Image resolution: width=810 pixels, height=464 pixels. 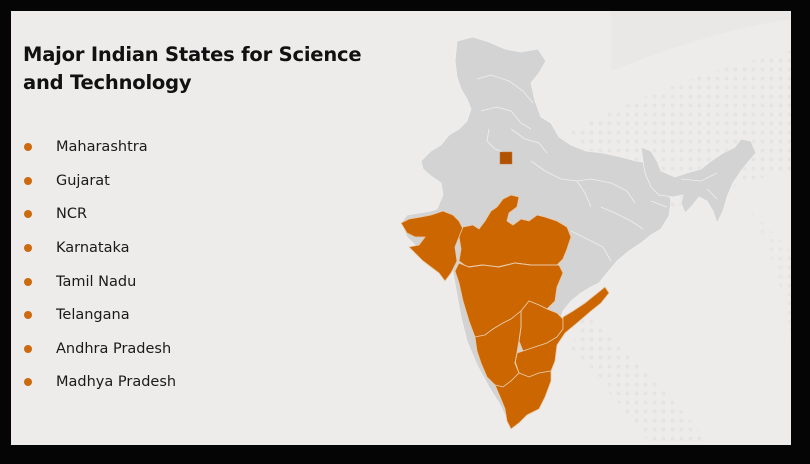 What do you see at coordinates (116, 382) in the screenshot?
I see `list-item-label: Madhya Pradesh` at bounding box center [116, 382].